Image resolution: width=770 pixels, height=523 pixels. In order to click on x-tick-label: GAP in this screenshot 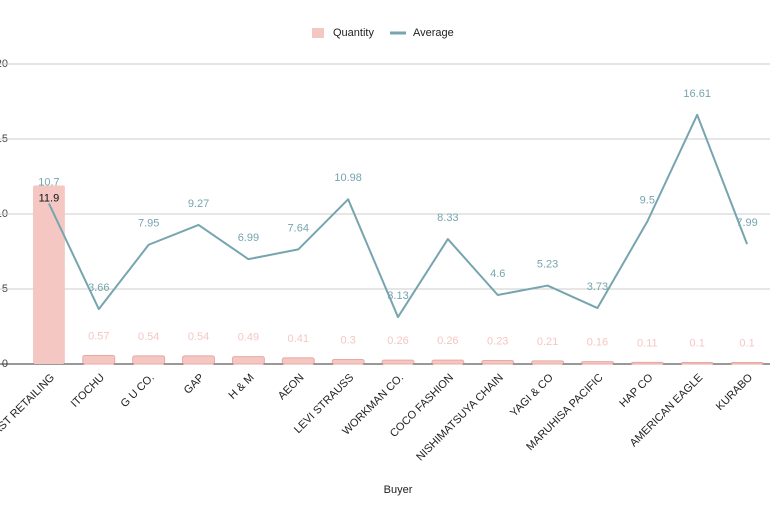, I will do `click(194, 384)`.